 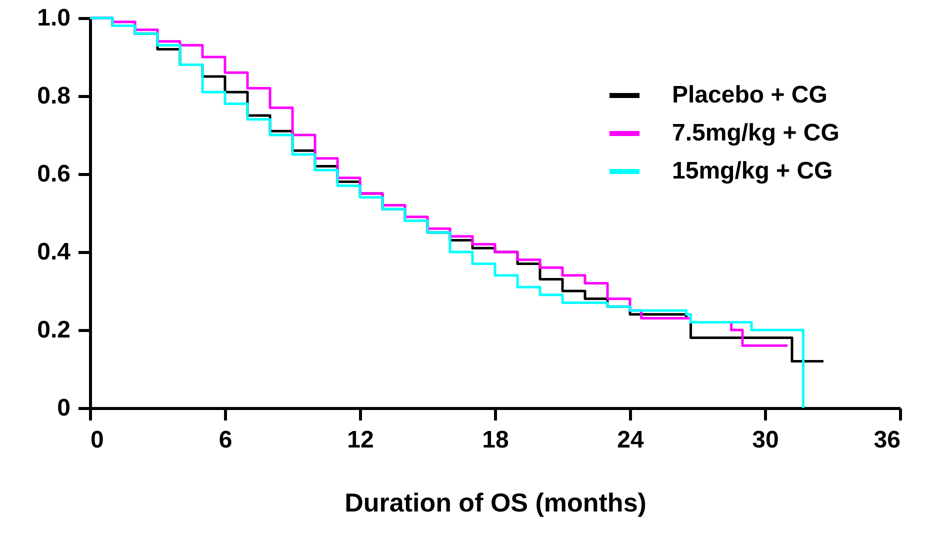 I want to click on x-tick-label: 30, so click(x=765, y=440).